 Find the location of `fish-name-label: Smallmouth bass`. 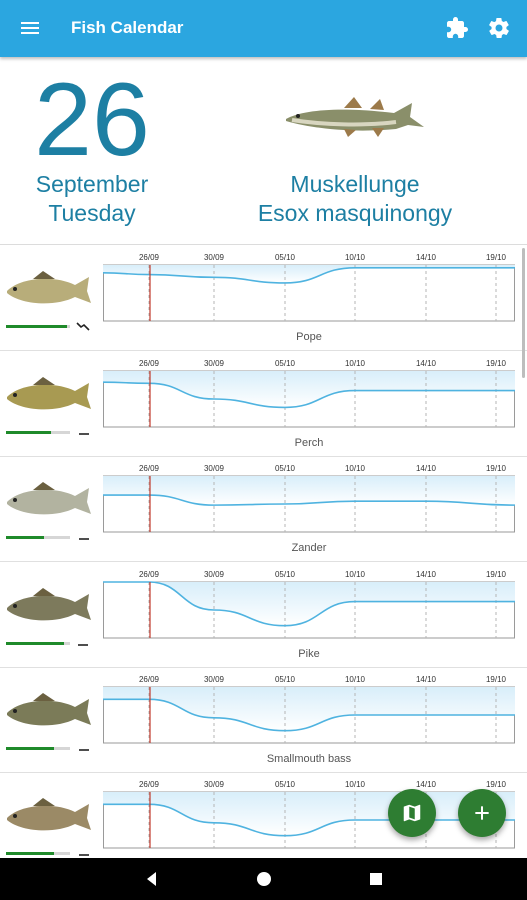

fish-name-label: Smallmouth bass is located at coordinates (309, 759).